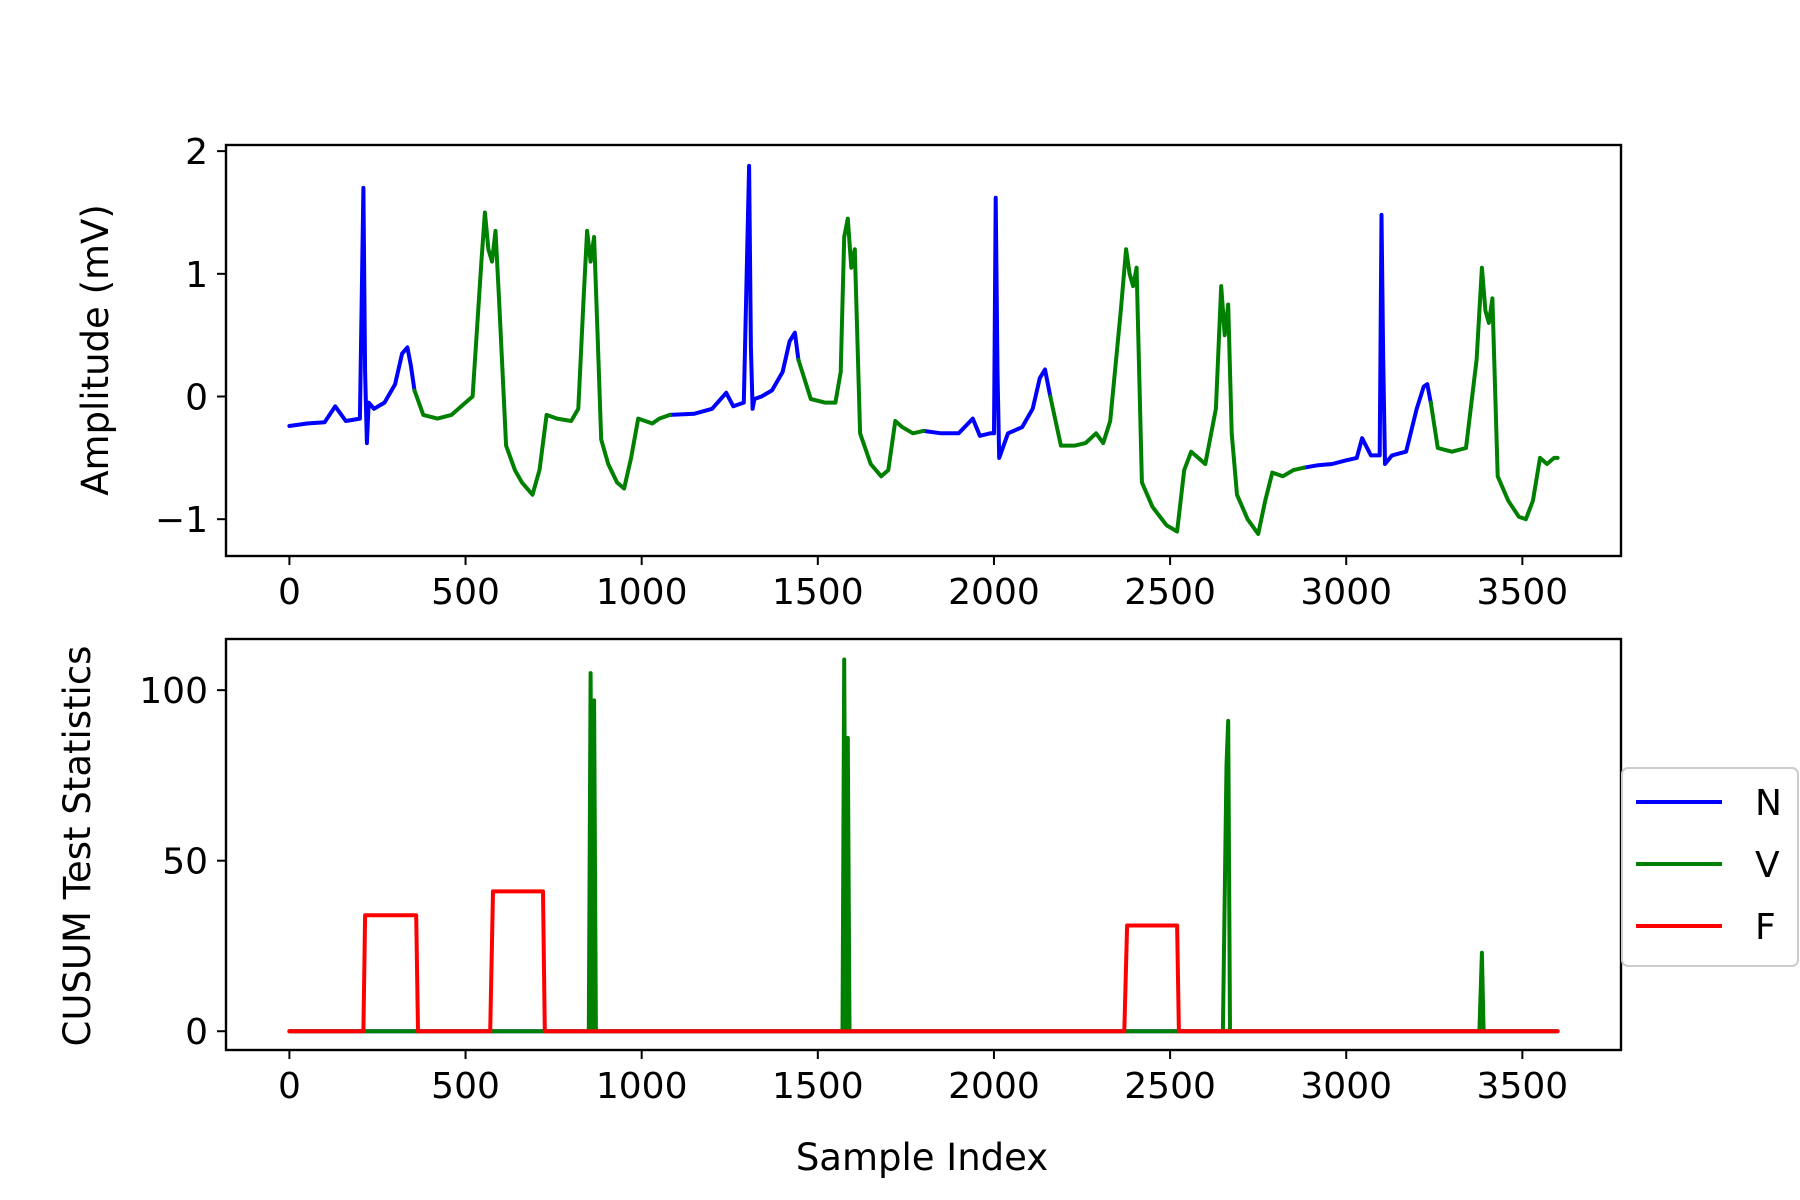  I want to click on bottom-x-tick-label: 2000, so click(994, 1086).